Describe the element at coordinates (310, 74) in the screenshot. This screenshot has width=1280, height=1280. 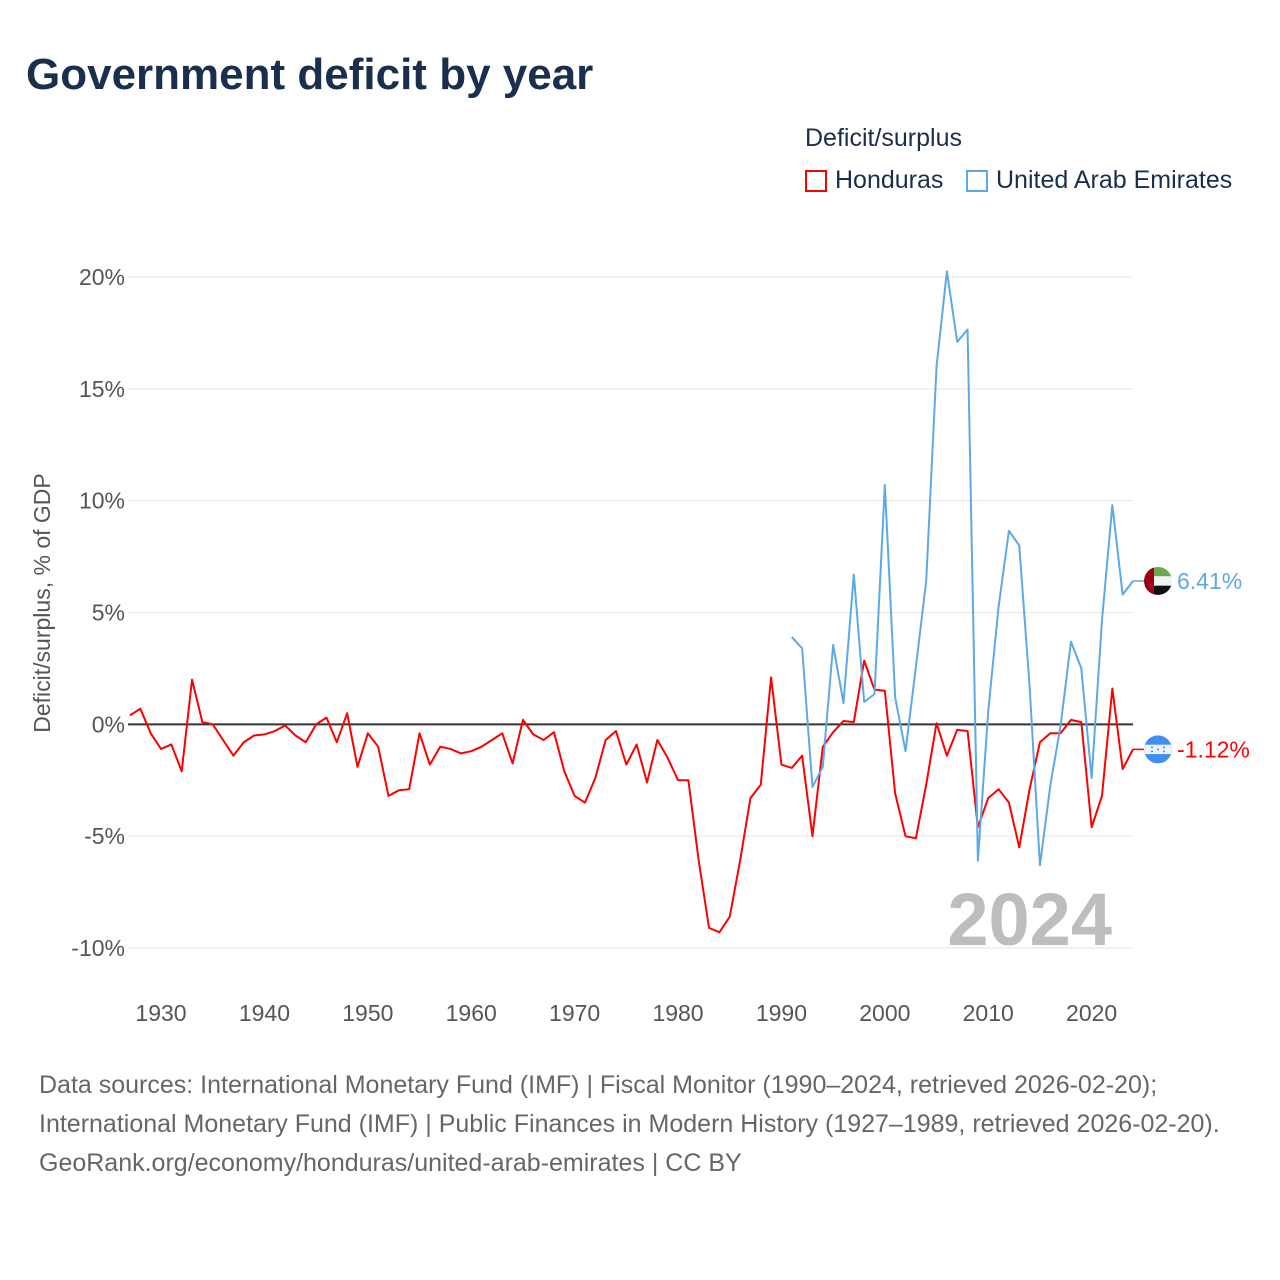
I see `chart-title: Government deficit by year` at that location.